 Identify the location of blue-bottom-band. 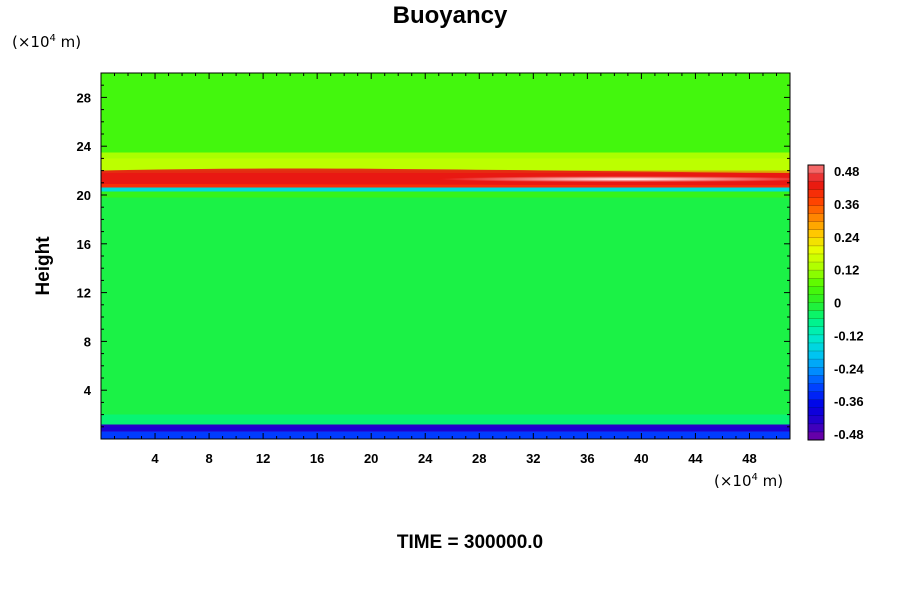
(445, 428).